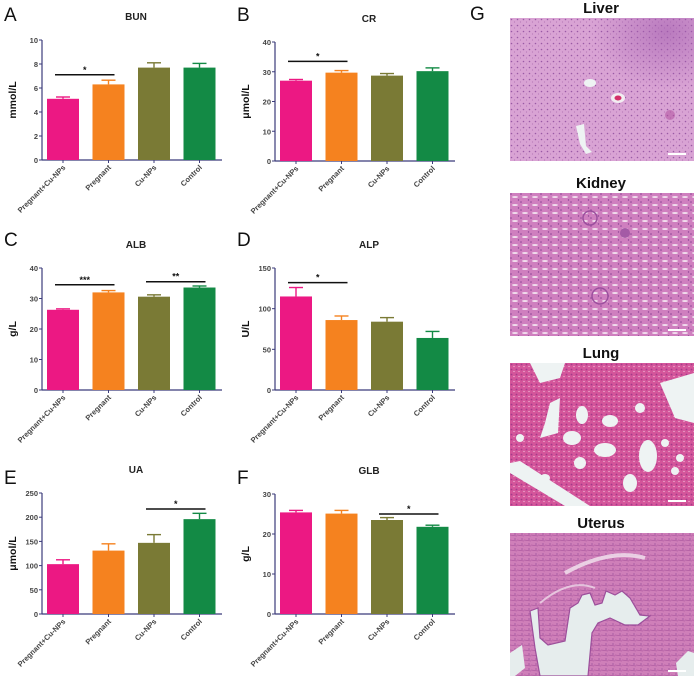 The width and height of the screenshot is (700, 680). I want to click on y-tick-label: 2, so click(36, 136).